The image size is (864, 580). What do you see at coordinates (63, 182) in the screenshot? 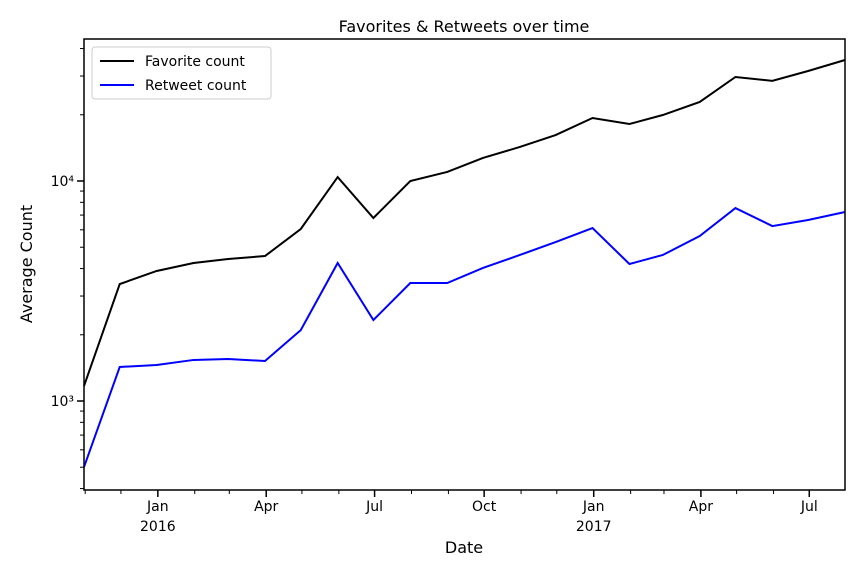
I see `y-tick-label: 10⁴` at bounding box center [63, 182].